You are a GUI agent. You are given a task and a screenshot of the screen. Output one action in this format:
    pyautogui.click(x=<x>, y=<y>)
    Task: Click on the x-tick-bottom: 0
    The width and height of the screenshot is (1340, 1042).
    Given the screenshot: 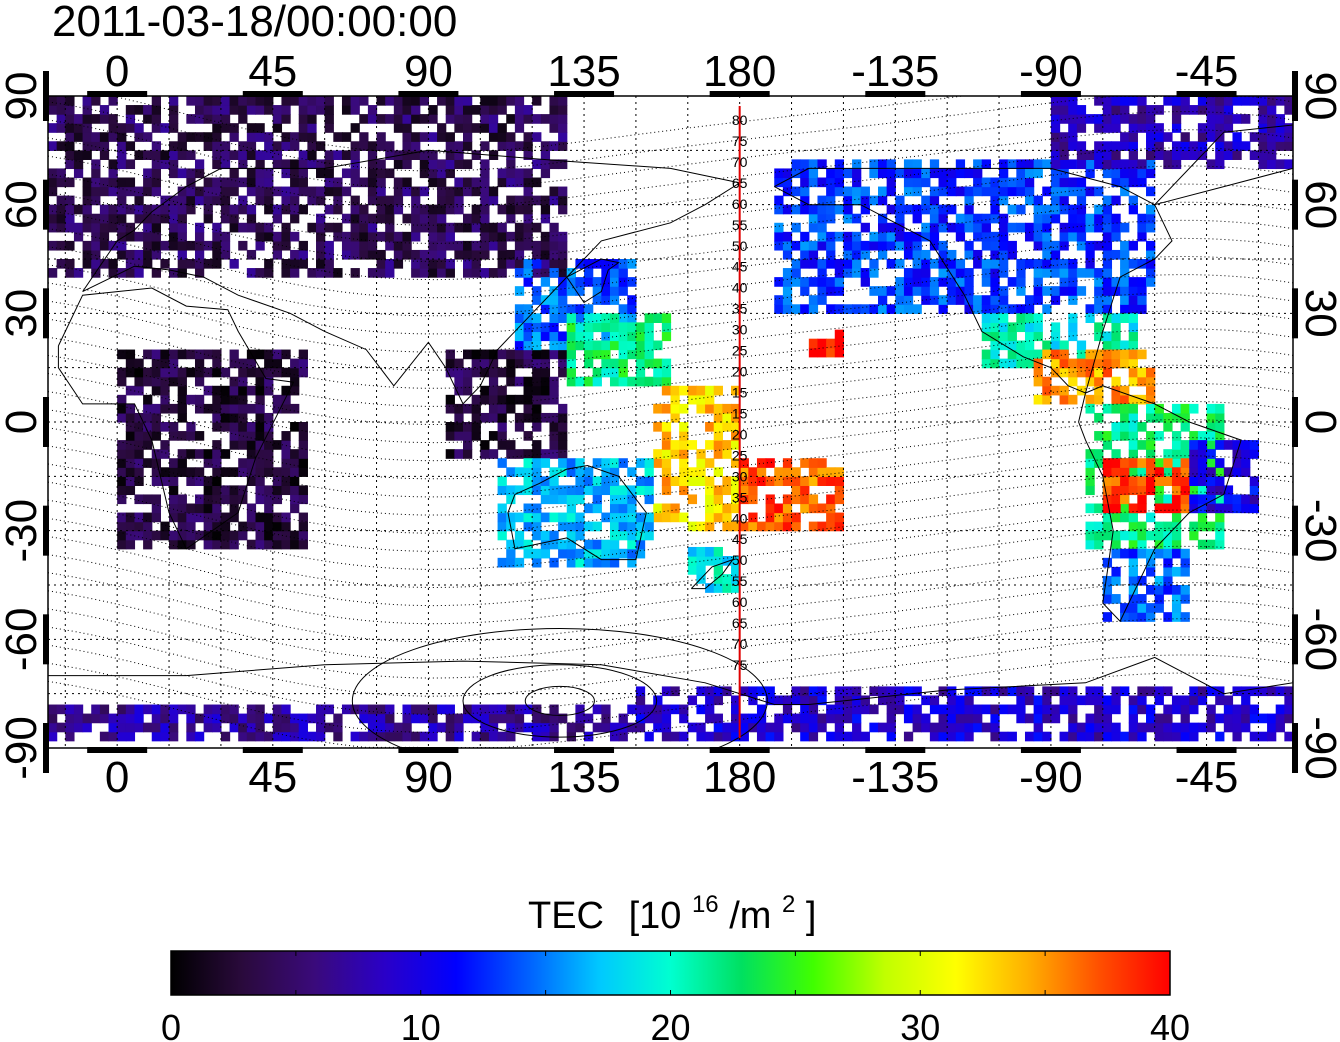 What is the action you would take?
    pyautogui.click(x=117, y=777)
    